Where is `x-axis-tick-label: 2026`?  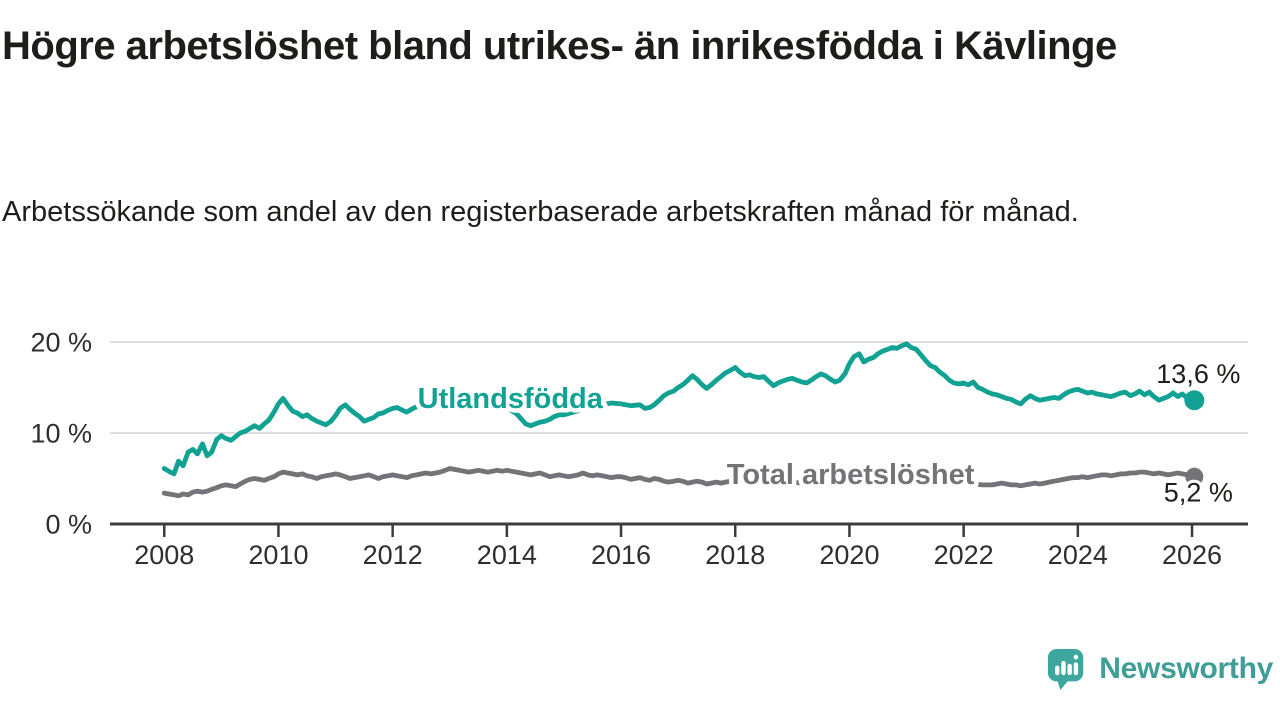
x-axis-tick-label: 2026 is located at coordinates (1192, 555).